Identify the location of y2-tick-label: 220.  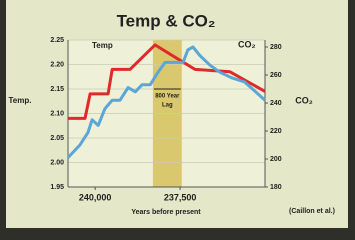
(276, 131).